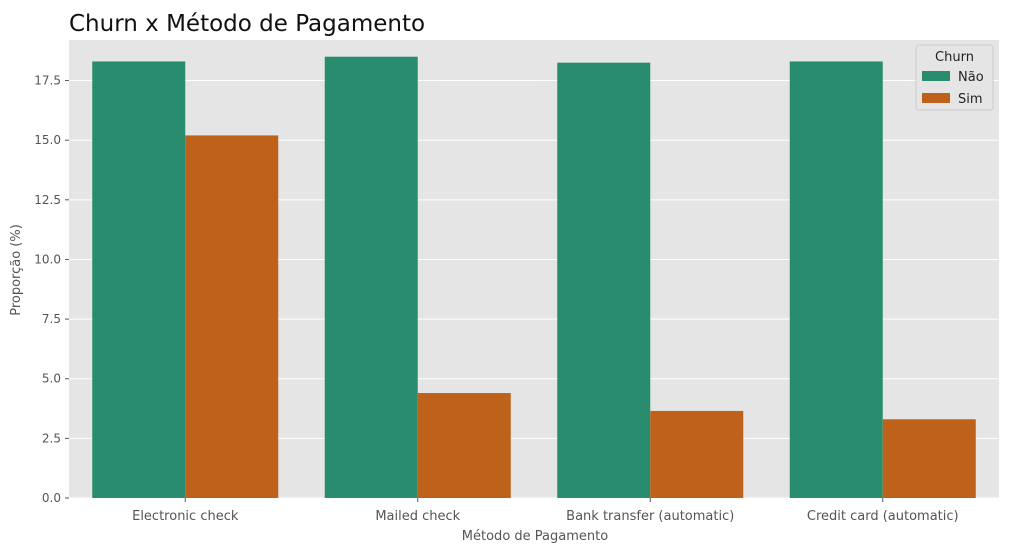 The height and width of the screenshot is (557, 1010). I want to click on x-tick-label: Credit card (automatic), so click(883, 516).